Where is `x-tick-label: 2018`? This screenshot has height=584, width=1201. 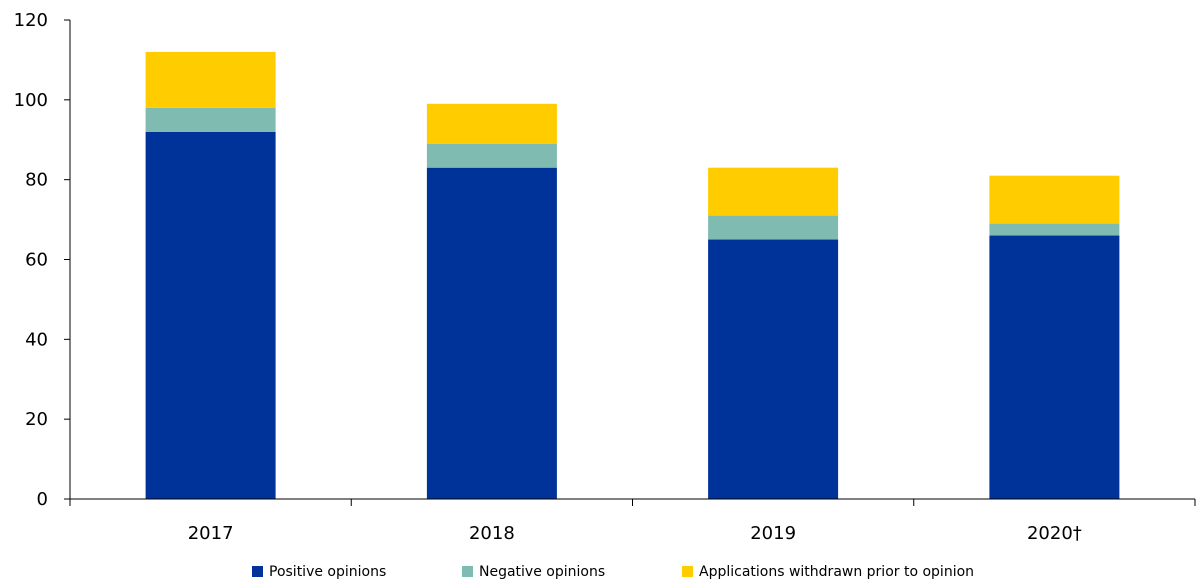 x-tick-label: 2018 is located at coordinates (492, 533).